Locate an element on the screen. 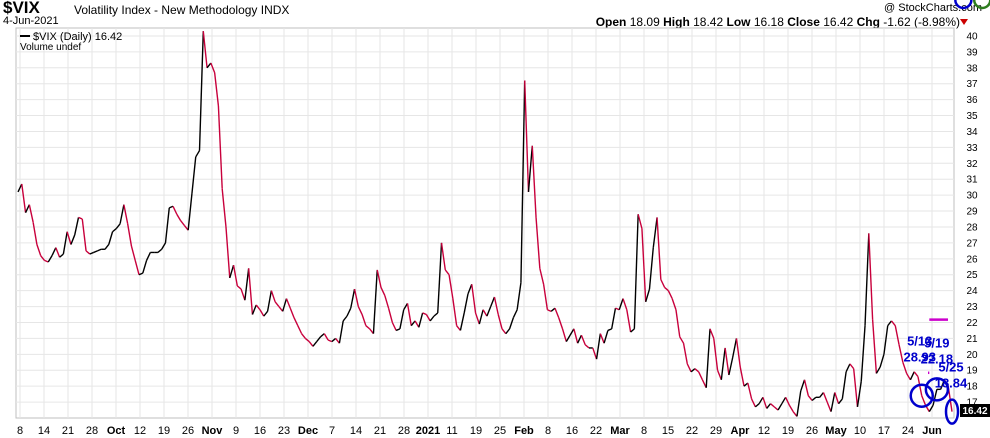 The image size is (990, 438). y-tick-label: 19 is located at coordinates (972, 371).